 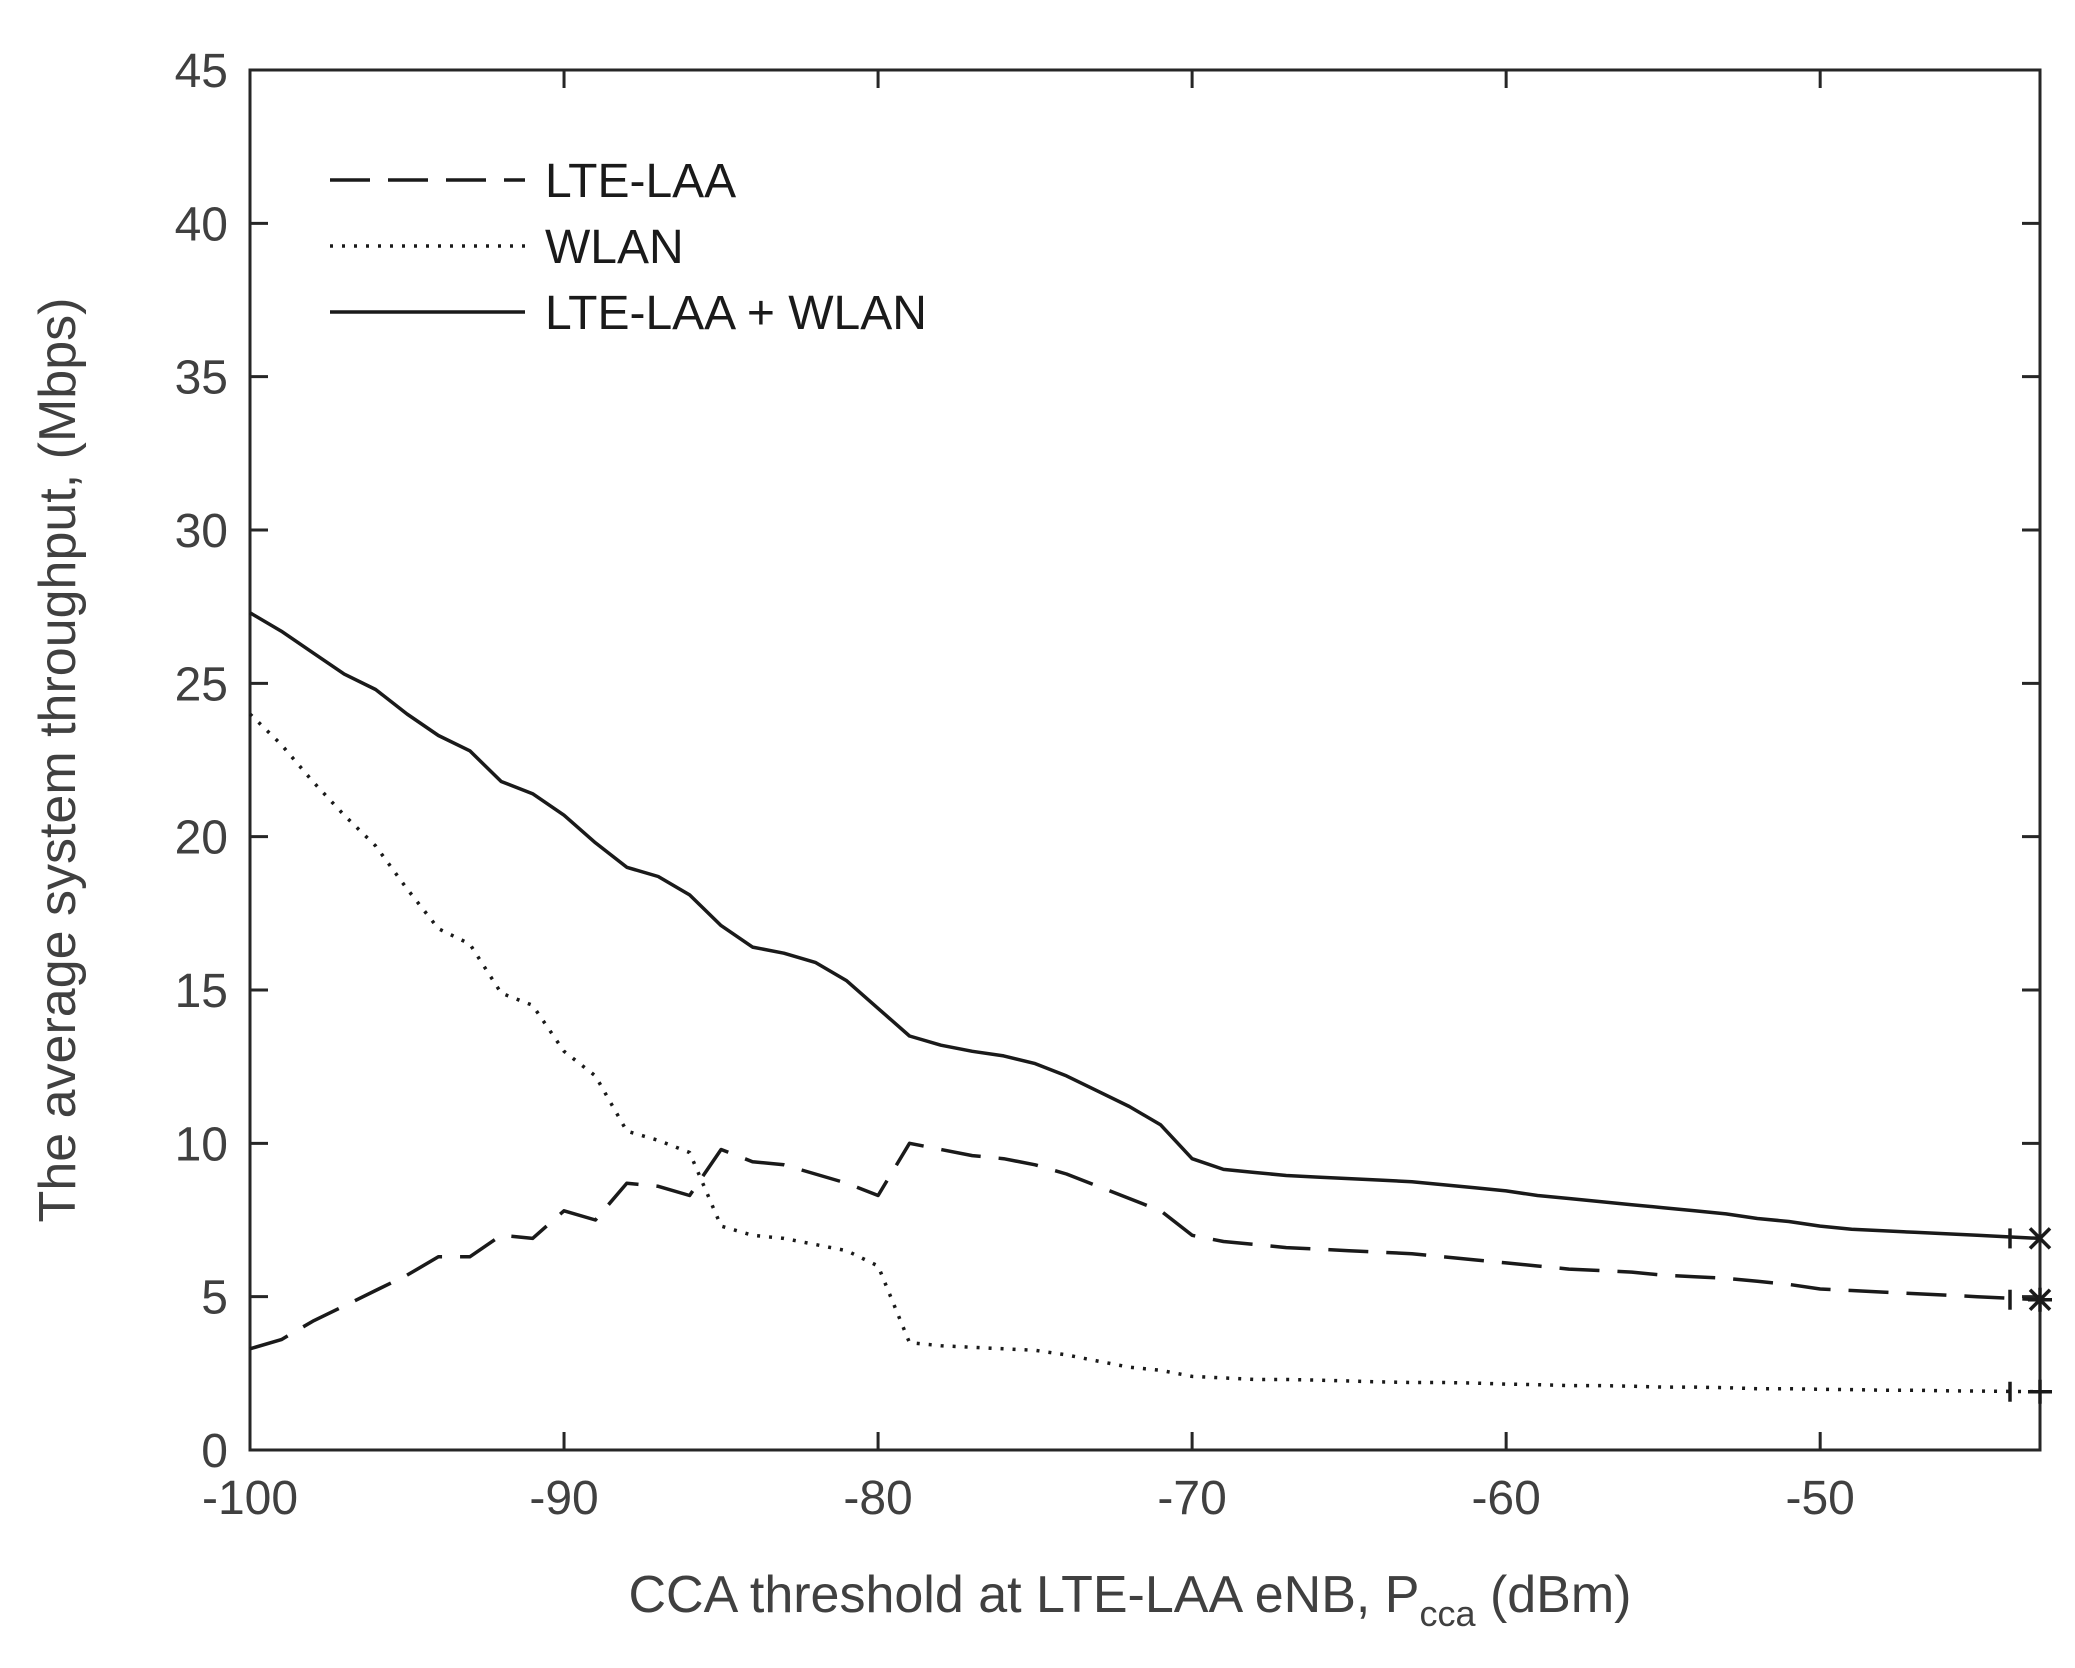 What do you see at coordinates (1447, 1613) in the screenshot?
I see `x-axis-label-subscript: cca` at bounding box center [1447, 1613].